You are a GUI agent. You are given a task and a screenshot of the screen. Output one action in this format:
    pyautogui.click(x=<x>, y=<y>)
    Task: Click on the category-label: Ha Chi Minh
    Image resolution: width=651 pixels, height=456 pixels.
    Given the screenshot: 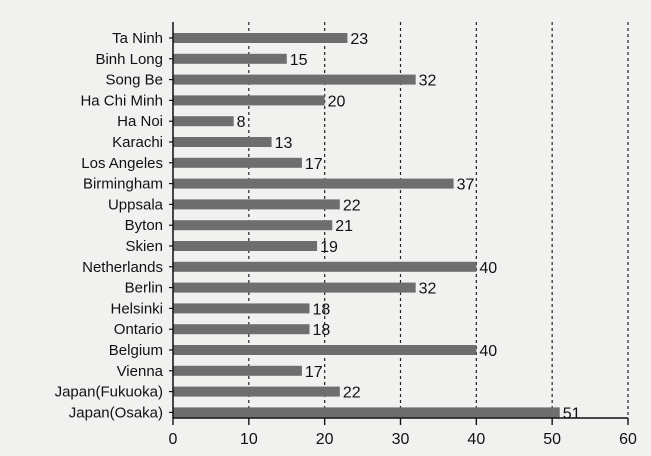 What is the action you would take?
    pyautogui.click(x=121, y=100)
    